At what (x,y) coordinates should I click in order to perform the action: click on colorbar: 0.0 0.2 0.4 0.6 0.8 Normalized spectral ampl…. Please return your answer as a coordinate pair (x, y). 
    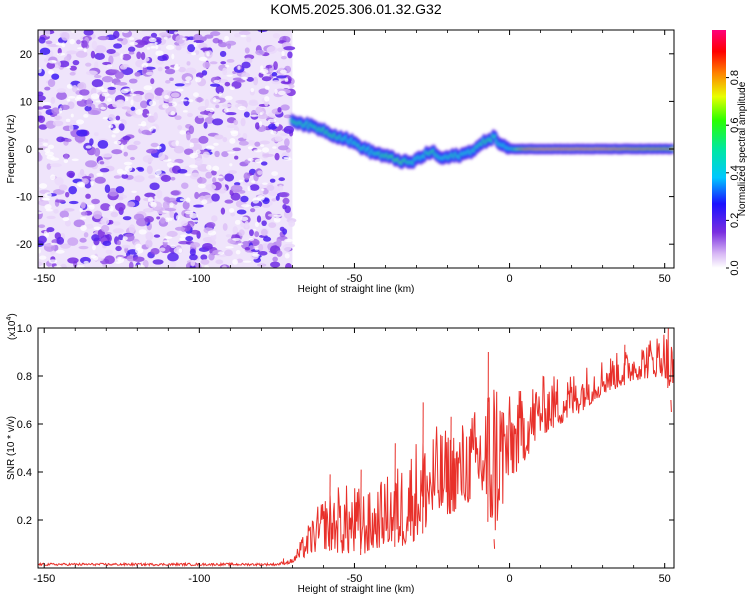
    Looking at the image, I should click on (730, 153).